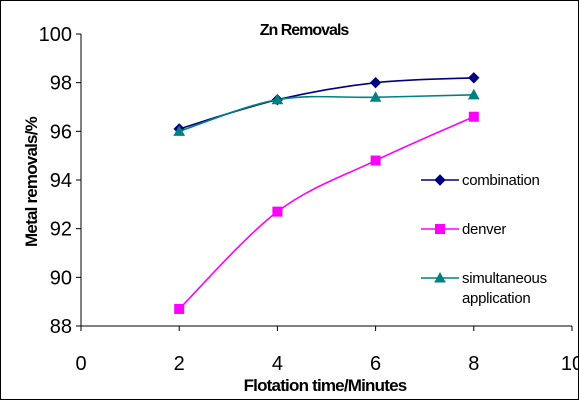 This screenshot has width=579, height=400. What do you see at coordinates (61, 132) in the screenshot?
I see `y-tick-label: 96` at bounding box center [61, 132].